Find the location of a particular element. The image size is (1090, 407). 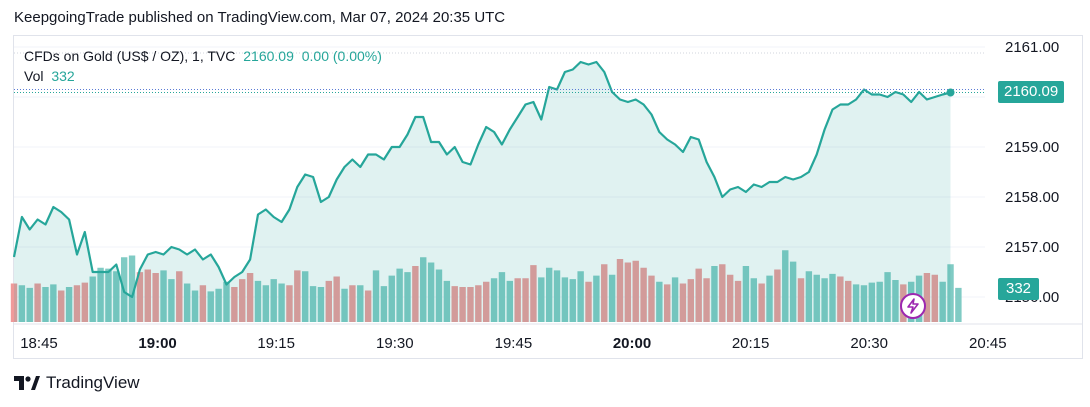

time-tick-label: 20:00 is located at coordinates (632, 343).